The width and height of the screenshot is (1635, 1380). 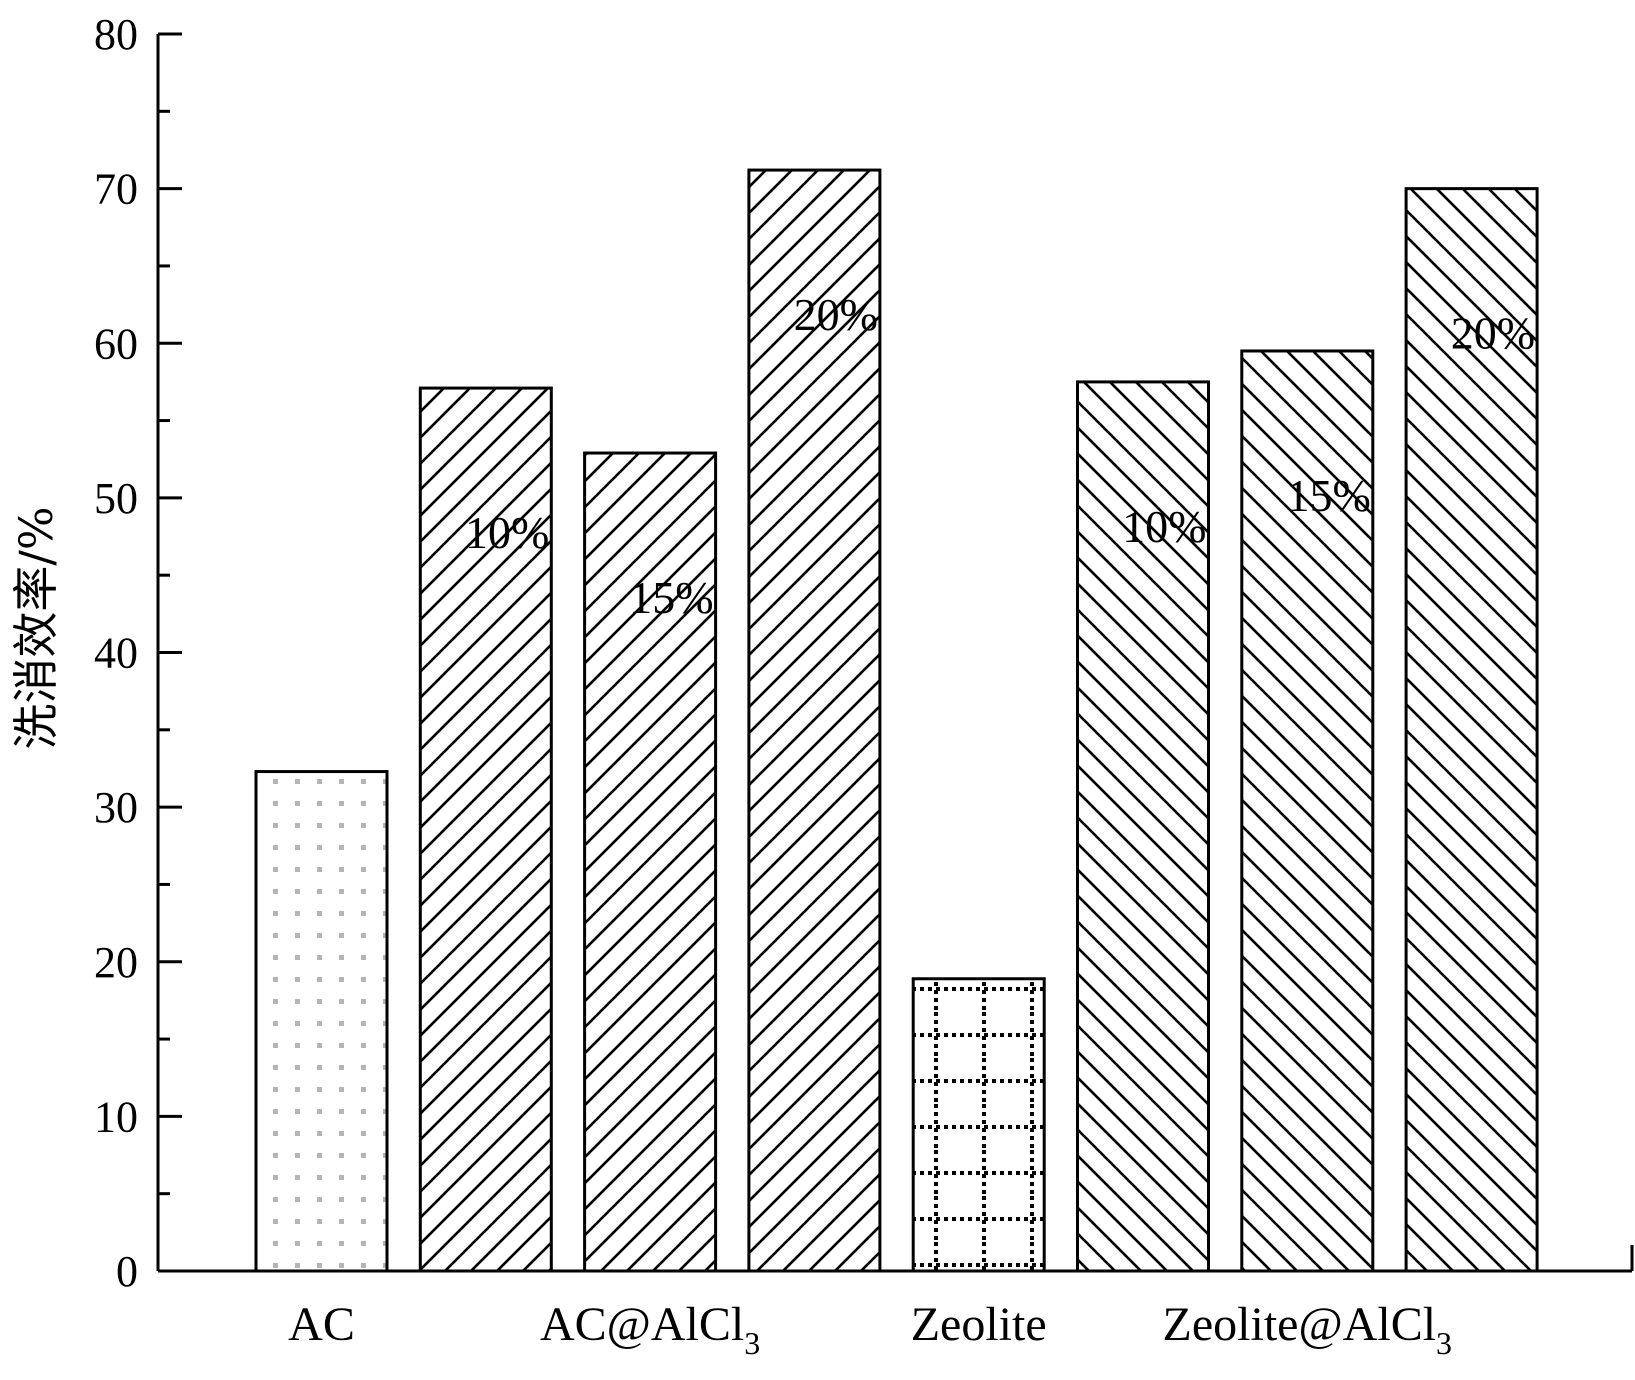 I want to click on category-label-text: AC@AlCl, so click(x=642, y=1324).